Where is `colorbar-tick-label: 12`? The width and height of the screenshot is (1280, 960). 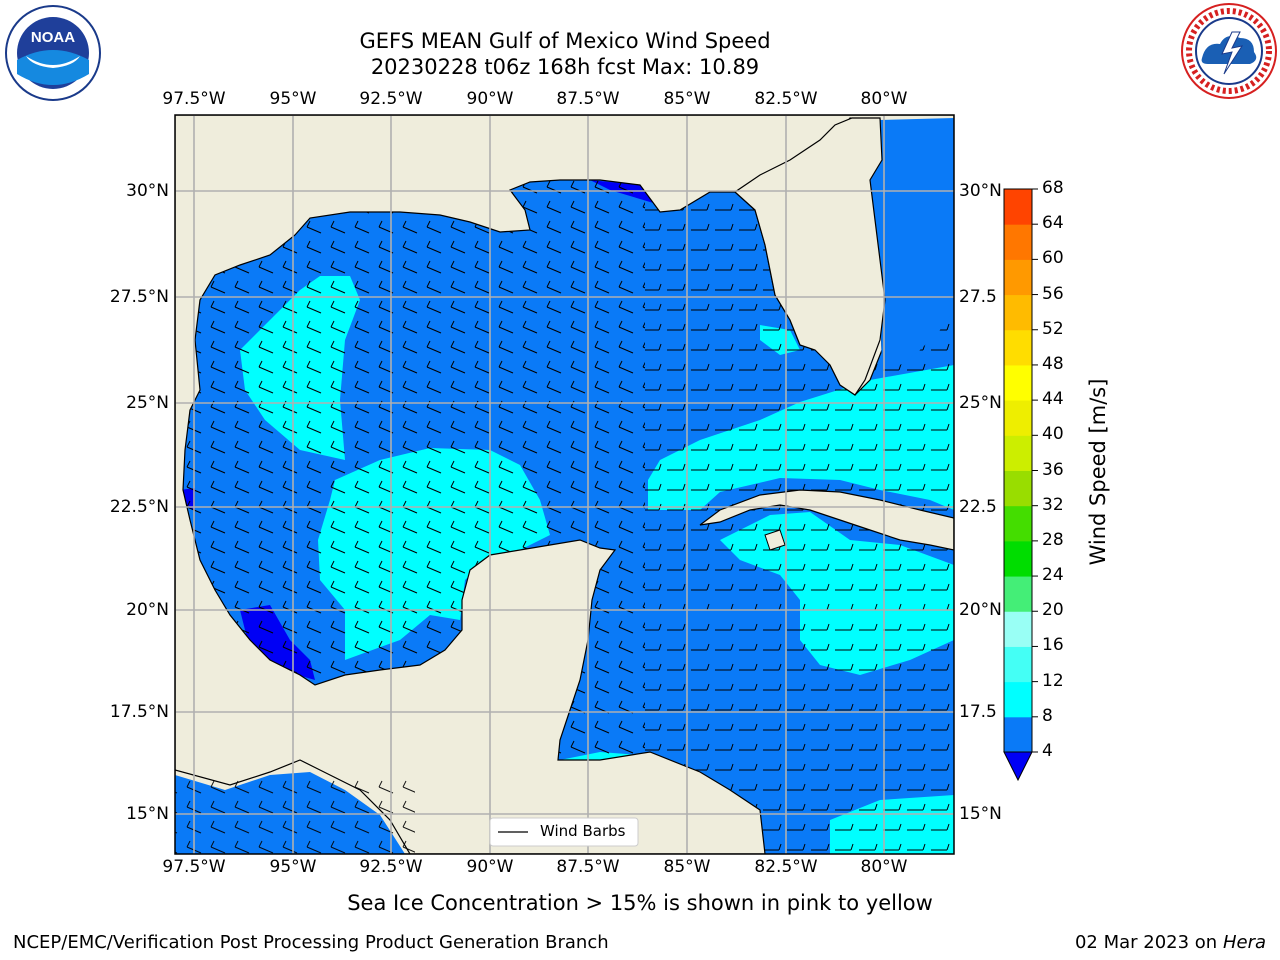
colorbar-tick-label: 12 is located at coordinates (1053, 680).